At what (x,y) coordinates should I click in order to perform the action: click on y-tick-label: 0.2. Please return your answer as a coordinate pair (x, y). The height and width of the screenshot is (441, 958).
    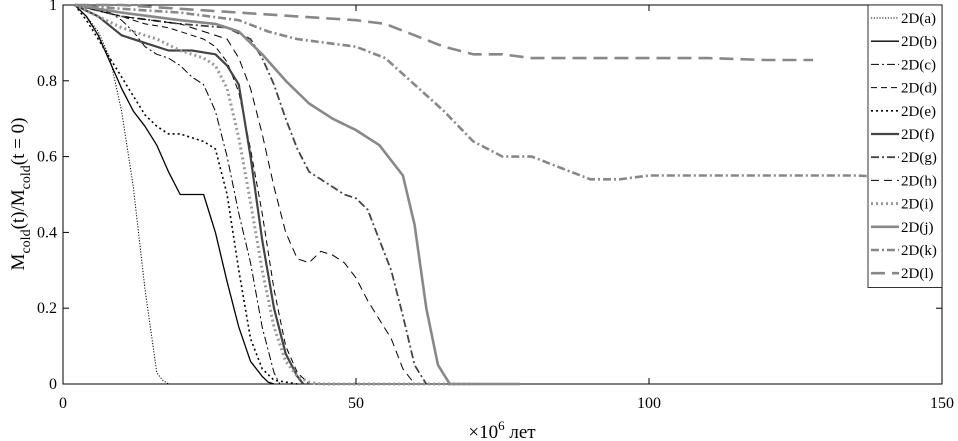
    Looking at the image, I should click on (47, 308).